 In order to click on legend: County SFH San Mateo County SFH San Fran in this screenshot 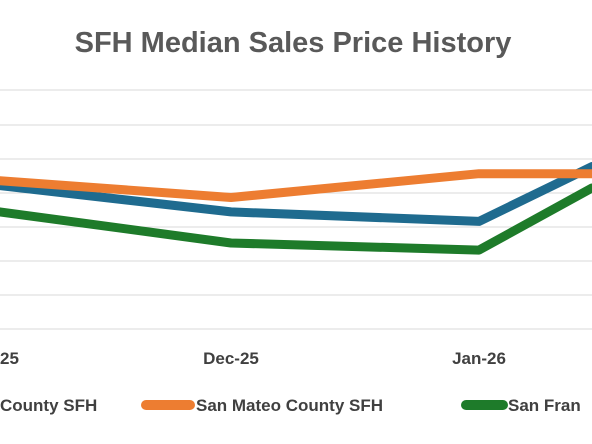, I will do `click(290, 405)`.